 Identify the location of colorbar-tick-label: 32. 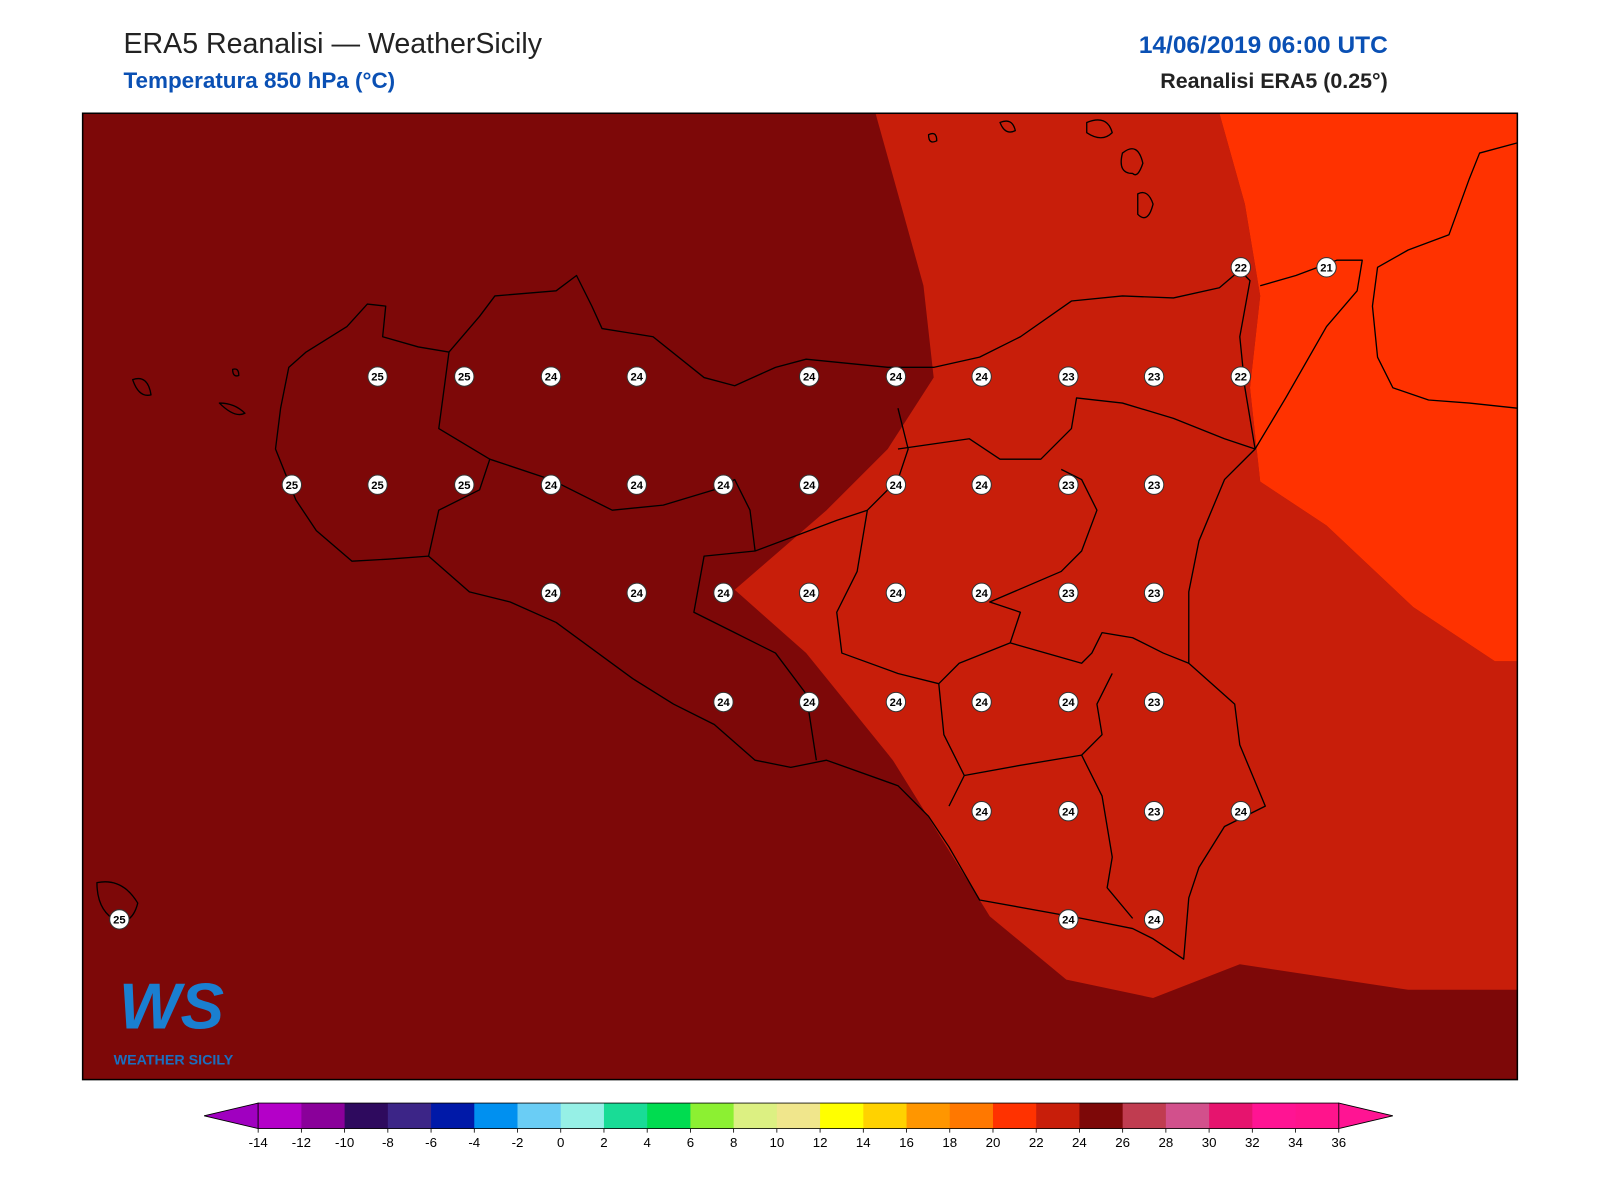
(1252, 1142).